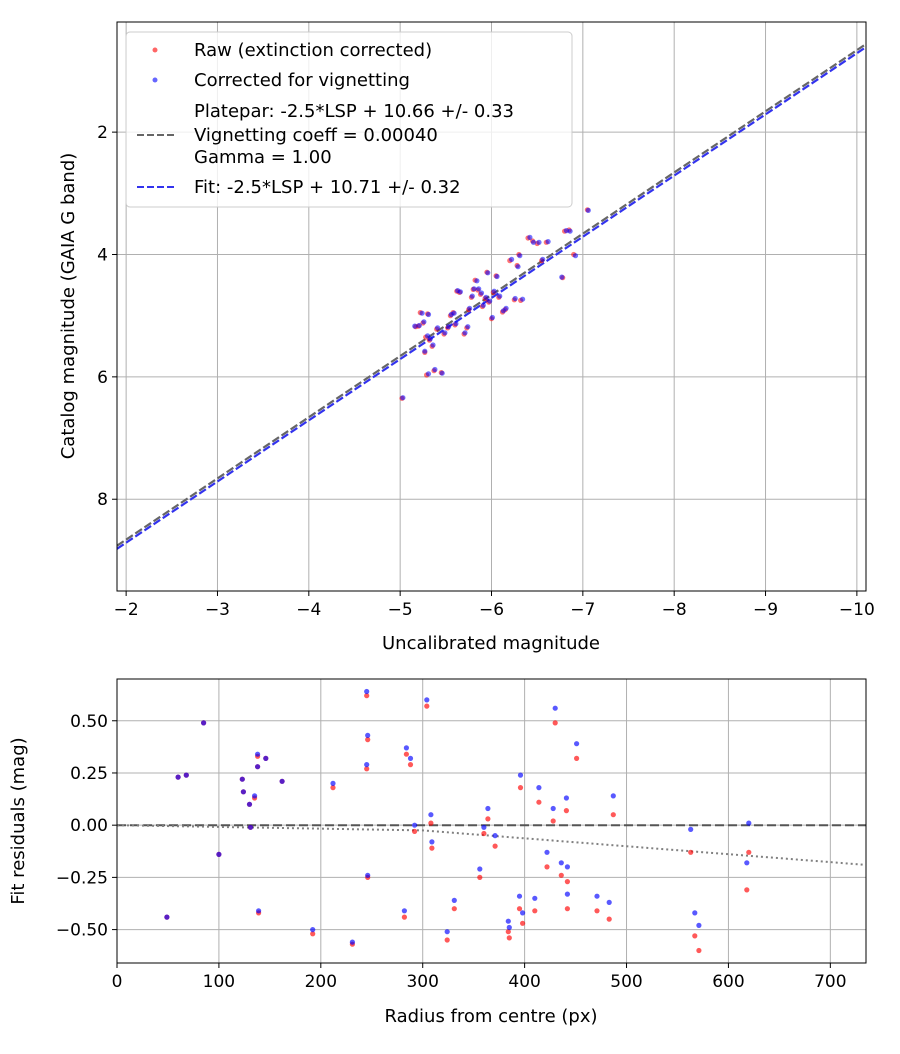 The image size is (900, 1054). Describe the element at coordinates (316, 135) in the screenshot. I see `legend-platepar-label-line2: Vignetting coeff = 0.00040` at that location.